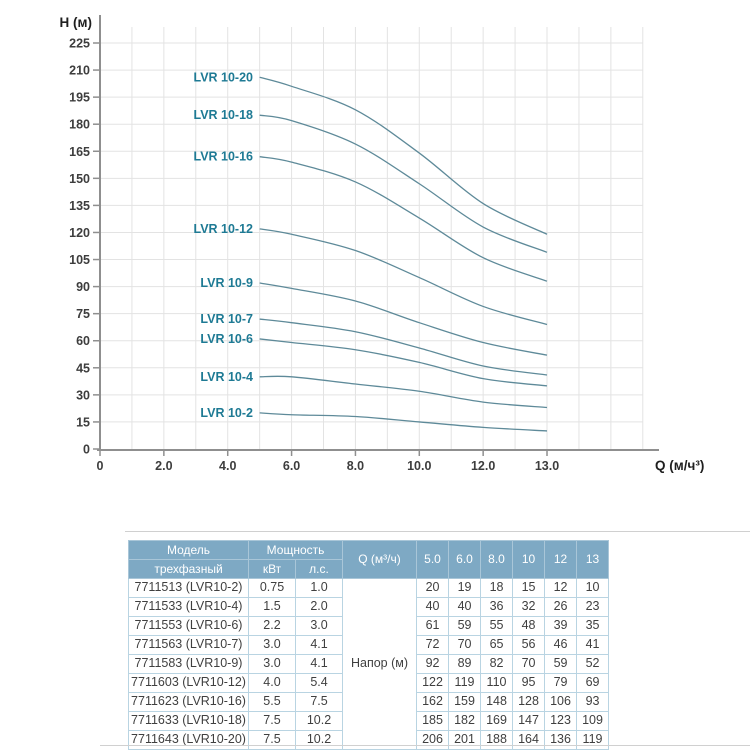  What do you see at coordinates (465, 607) in the screenshot?
I see `head-value-cell-1: 40` at bounding box center [465, 607].